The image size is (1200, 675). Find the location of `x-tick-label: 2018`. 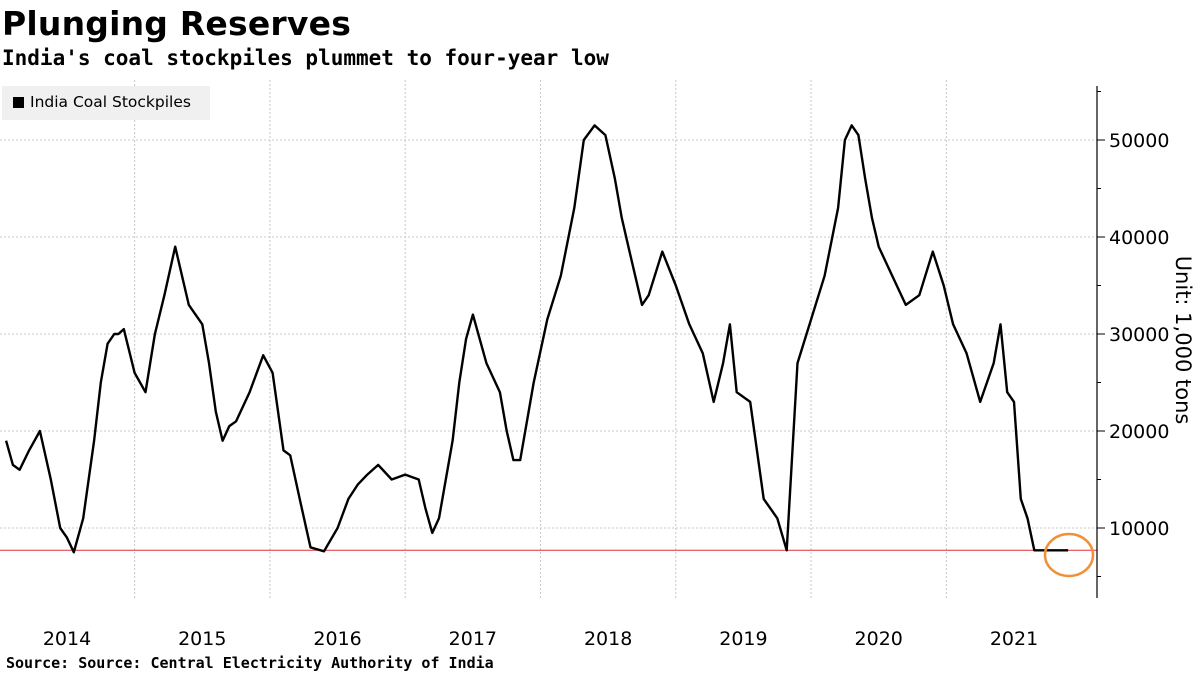

x-tick-label: 2018 is located at coordinates (608, 639).